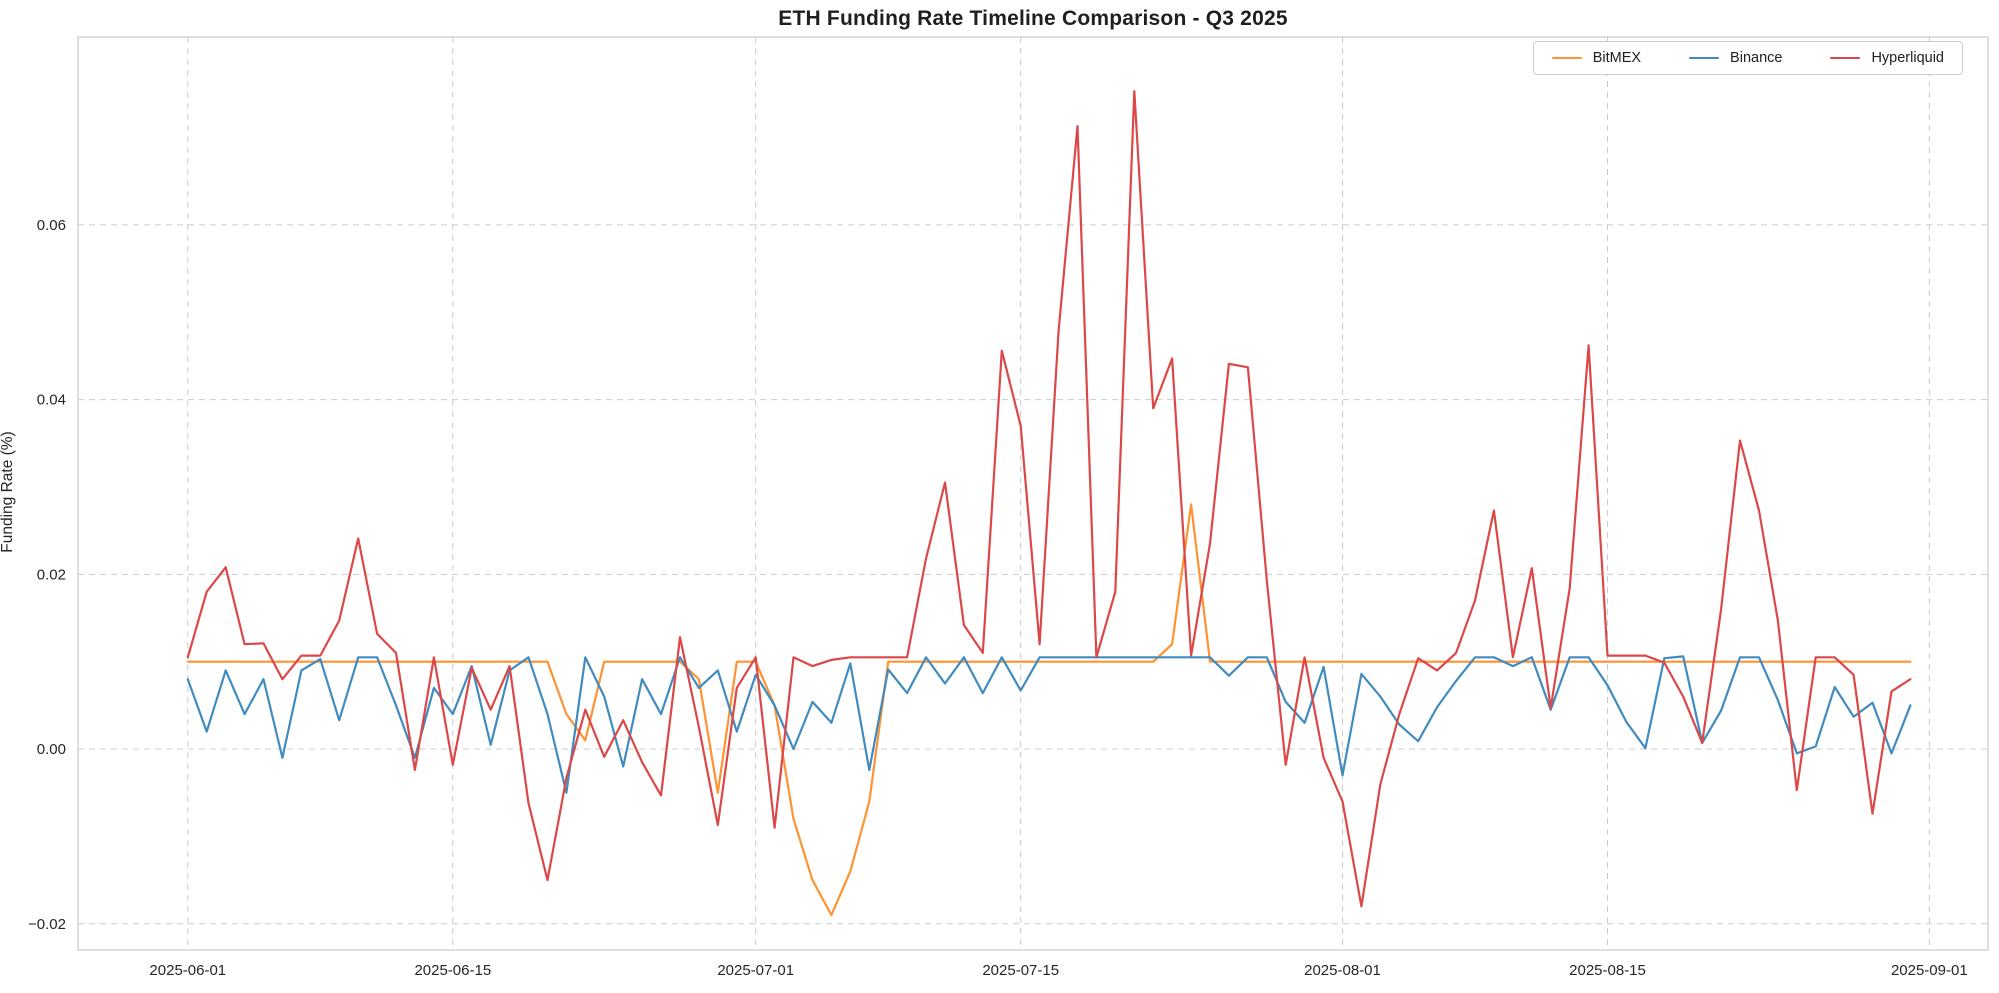  Describe the element at coordinates (51, 225) in the screenshot. I see `y-tick-label: 0.06` at that location.